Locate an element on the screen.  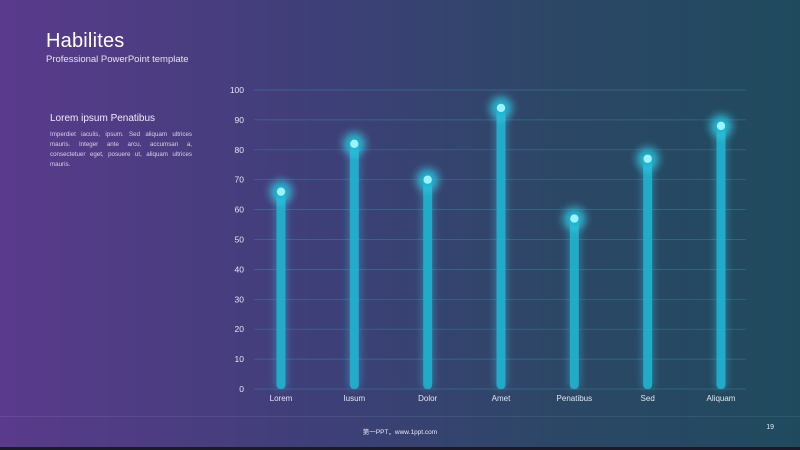
x-label-amet: Amet is located at coordinates (501, 398).